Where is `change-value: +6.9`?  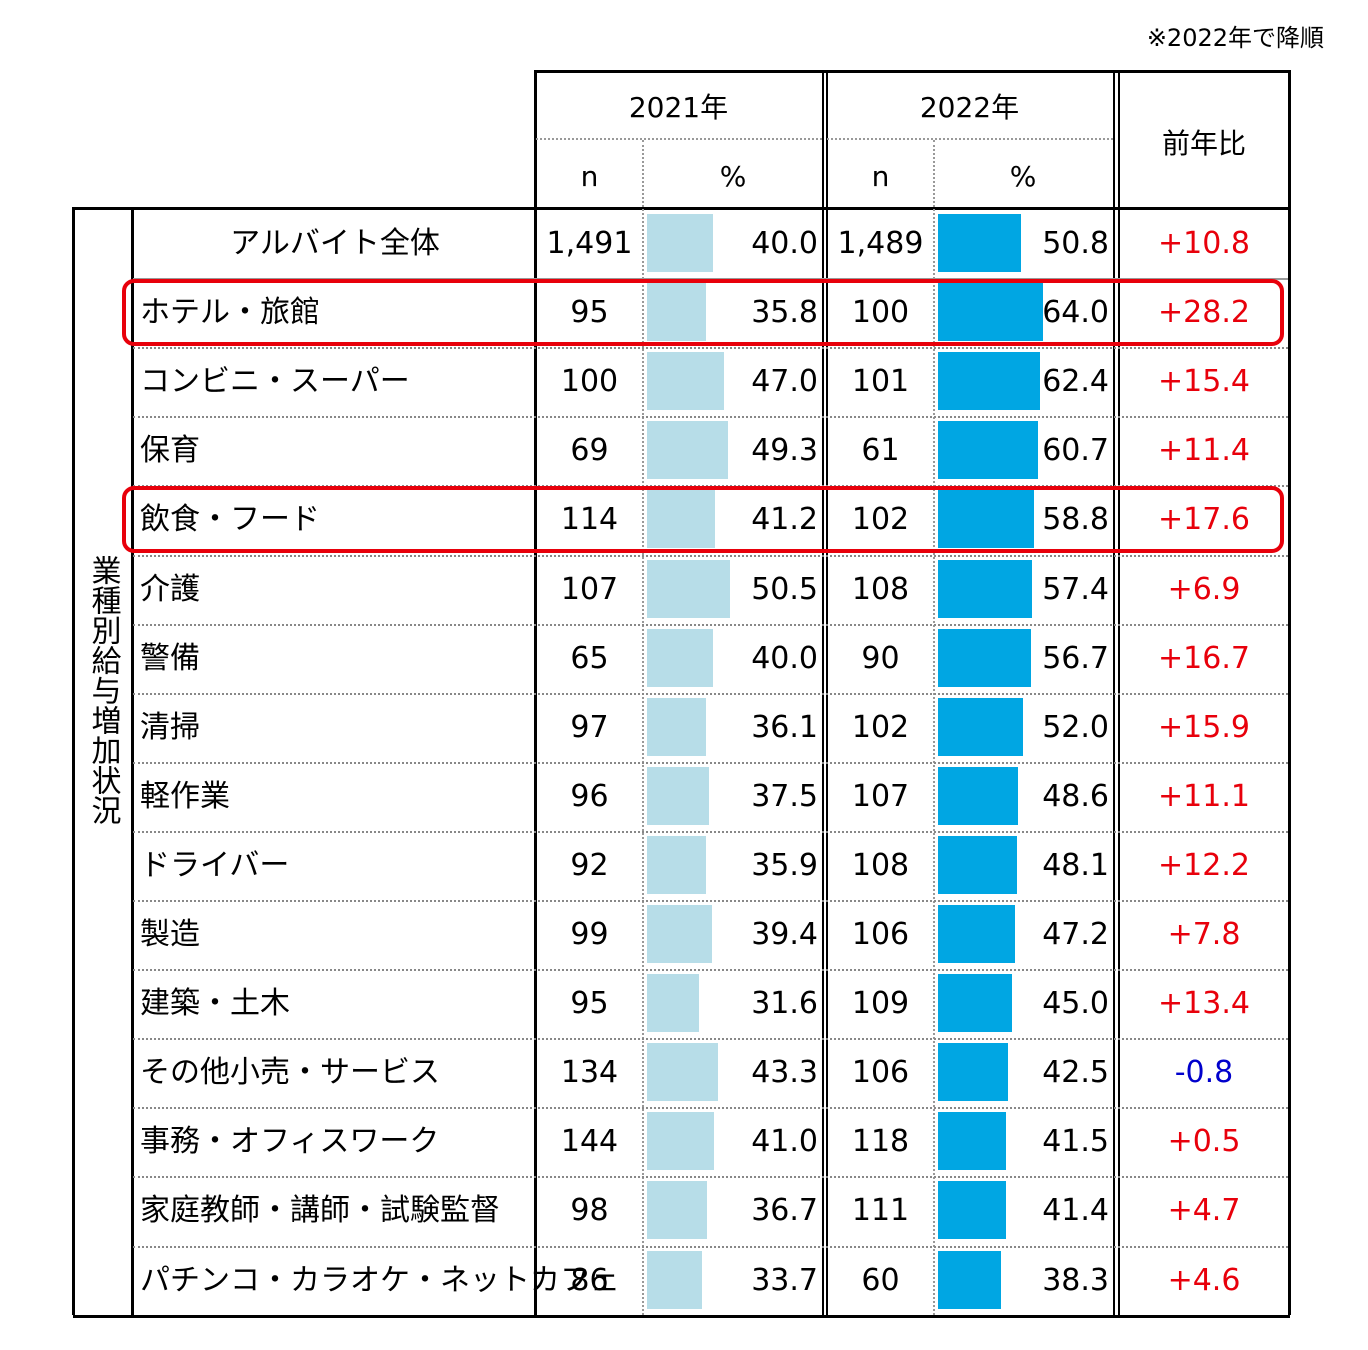 change-value: +6.9 is located at coordinates (1204, 589).